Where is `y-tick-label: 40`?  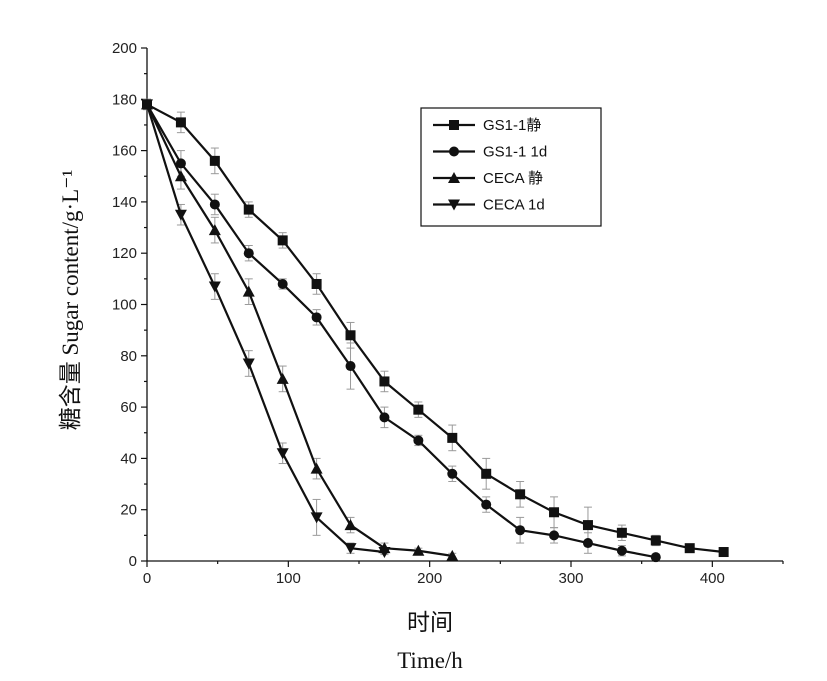
y-tick-label: 40 is located at coordinates (128, 458).